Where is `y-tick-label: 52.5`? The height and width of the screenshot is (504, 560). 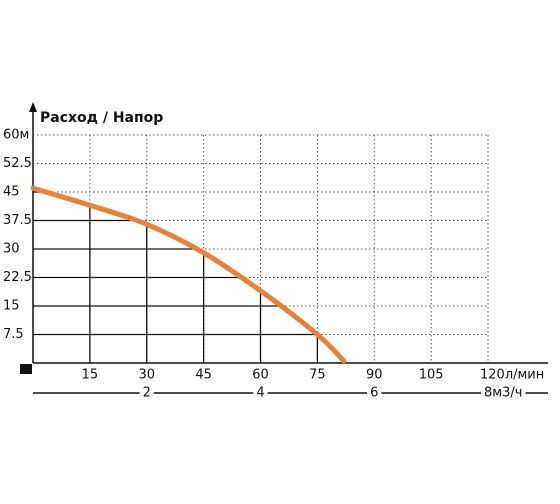 y-tick-label: 52.5 is located at coordinates (17, 163).